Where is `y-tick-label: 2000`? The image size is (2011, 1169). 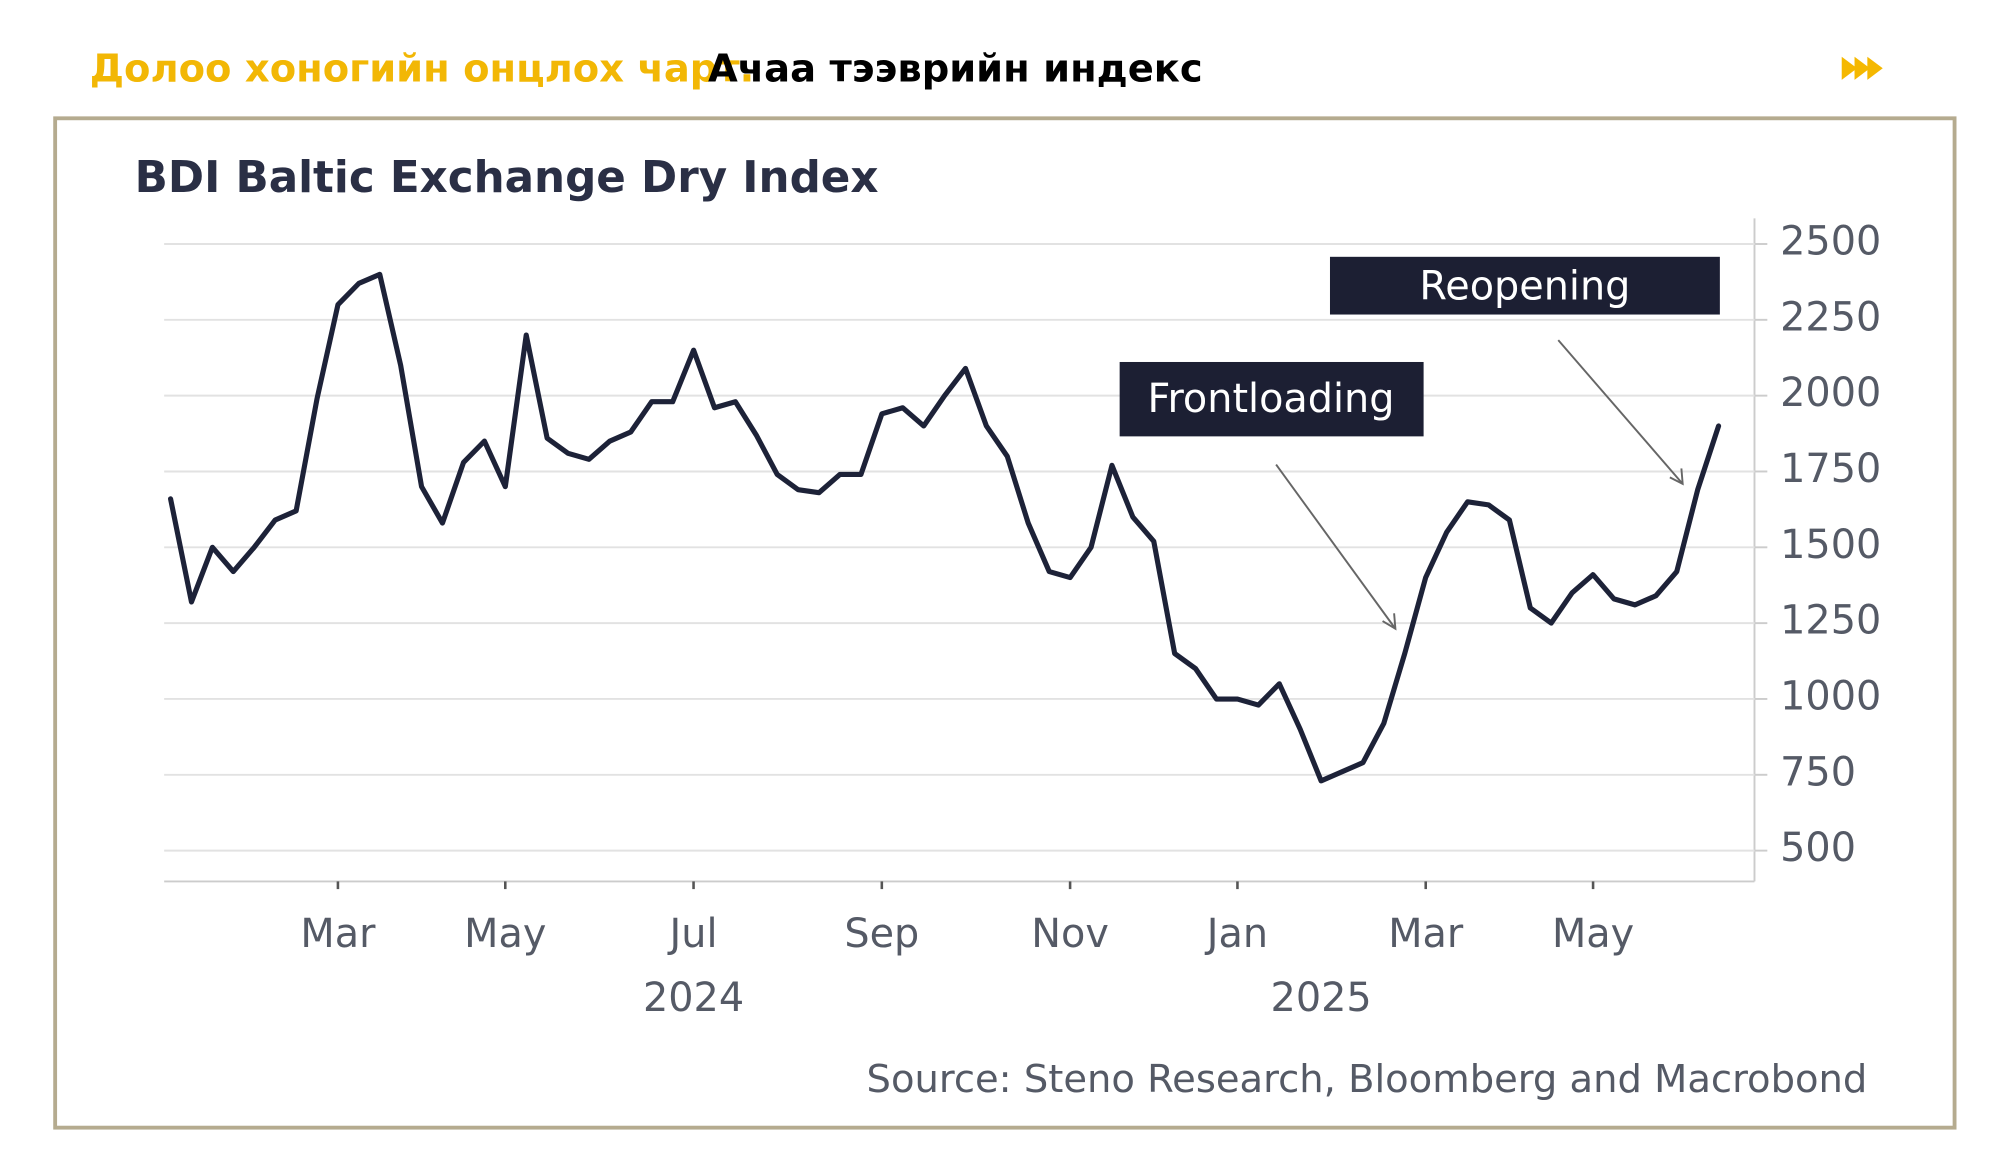
y-tick-label: 2000 is located at coordinates (1830, 393).